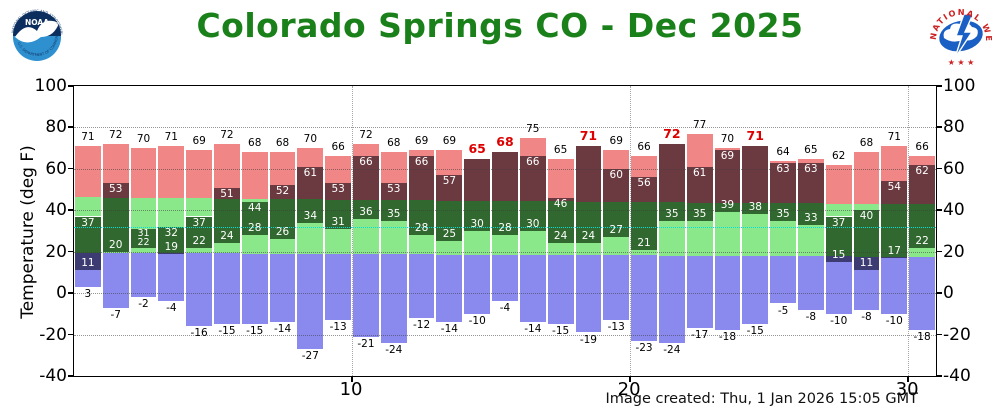 The width and height of the screenshot is (1000, 412). I want to click on observed-low-label-day-12: 35, so click(394, 213).